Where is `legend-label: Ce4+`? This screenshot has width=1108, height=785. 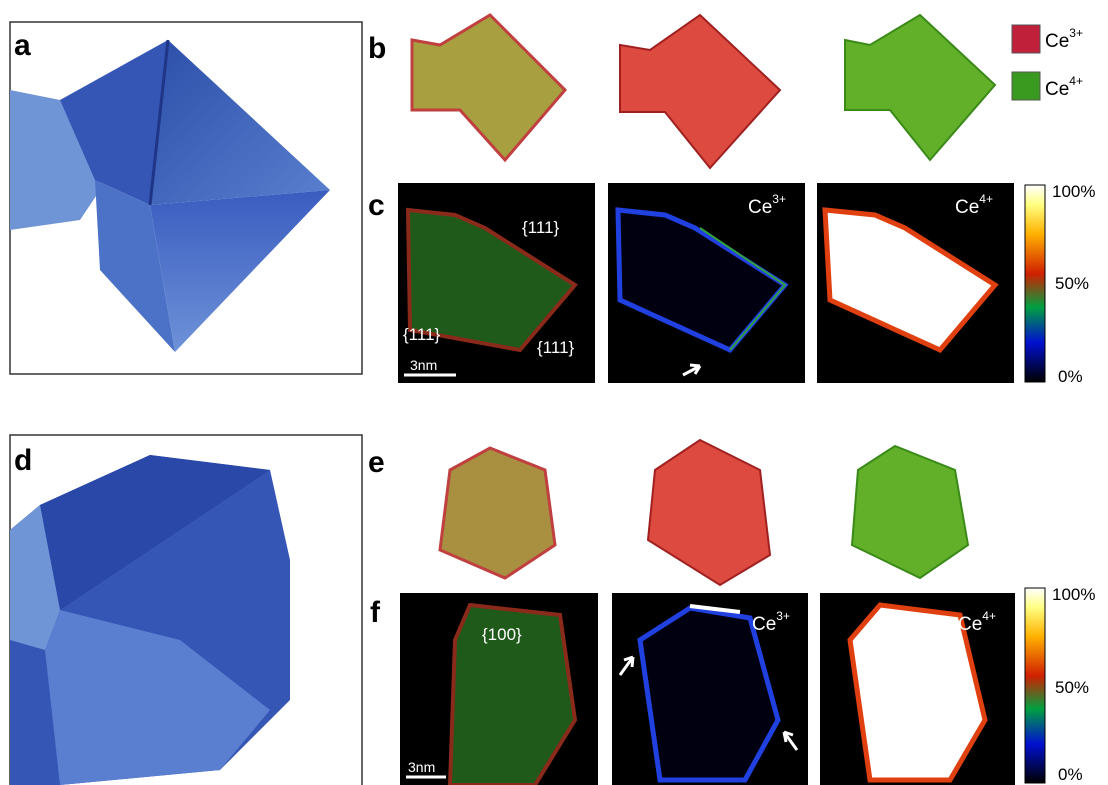
legend-label: Ce4+ is located at coordinates (1064, 87).